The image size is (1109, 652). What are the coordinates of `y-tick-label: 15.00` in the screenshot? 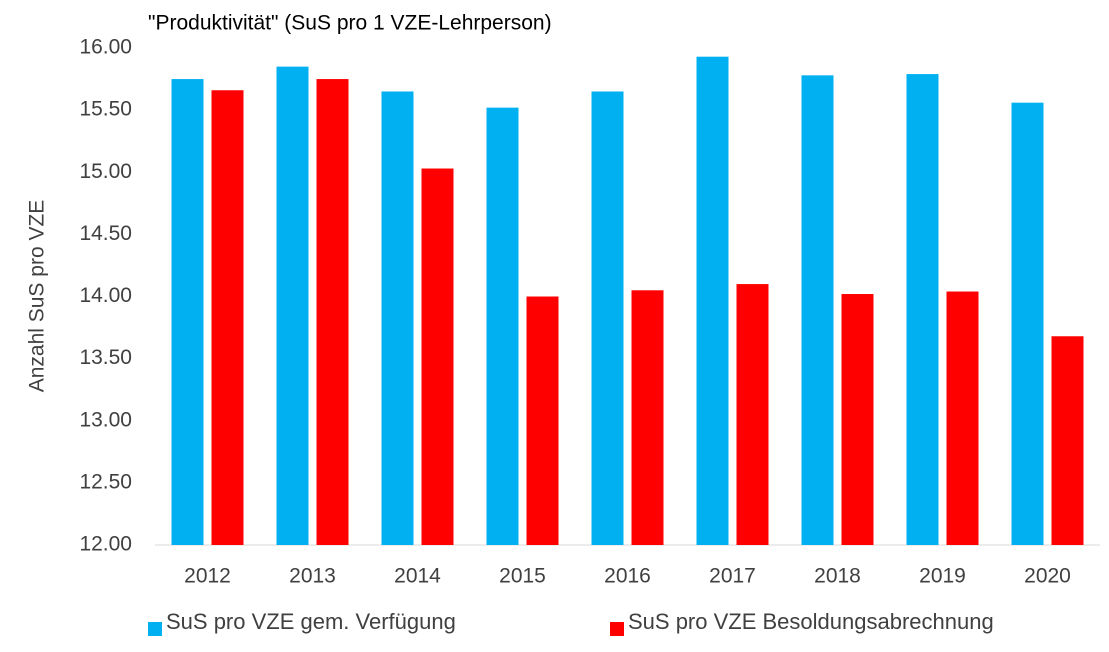 It's located at (105, 171).